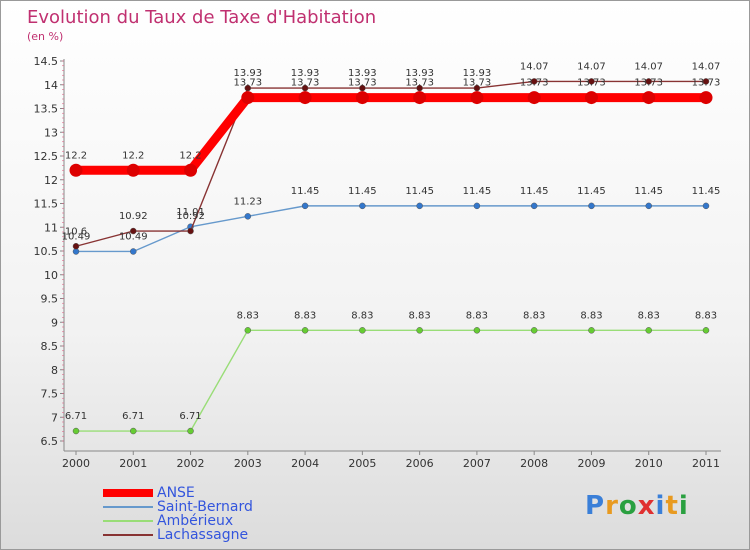 This screenshot has height=550, width=750. Describe the element at coordinates (46, 156) in the screenshot. I see `y-tick-label: 12.5` at that location.